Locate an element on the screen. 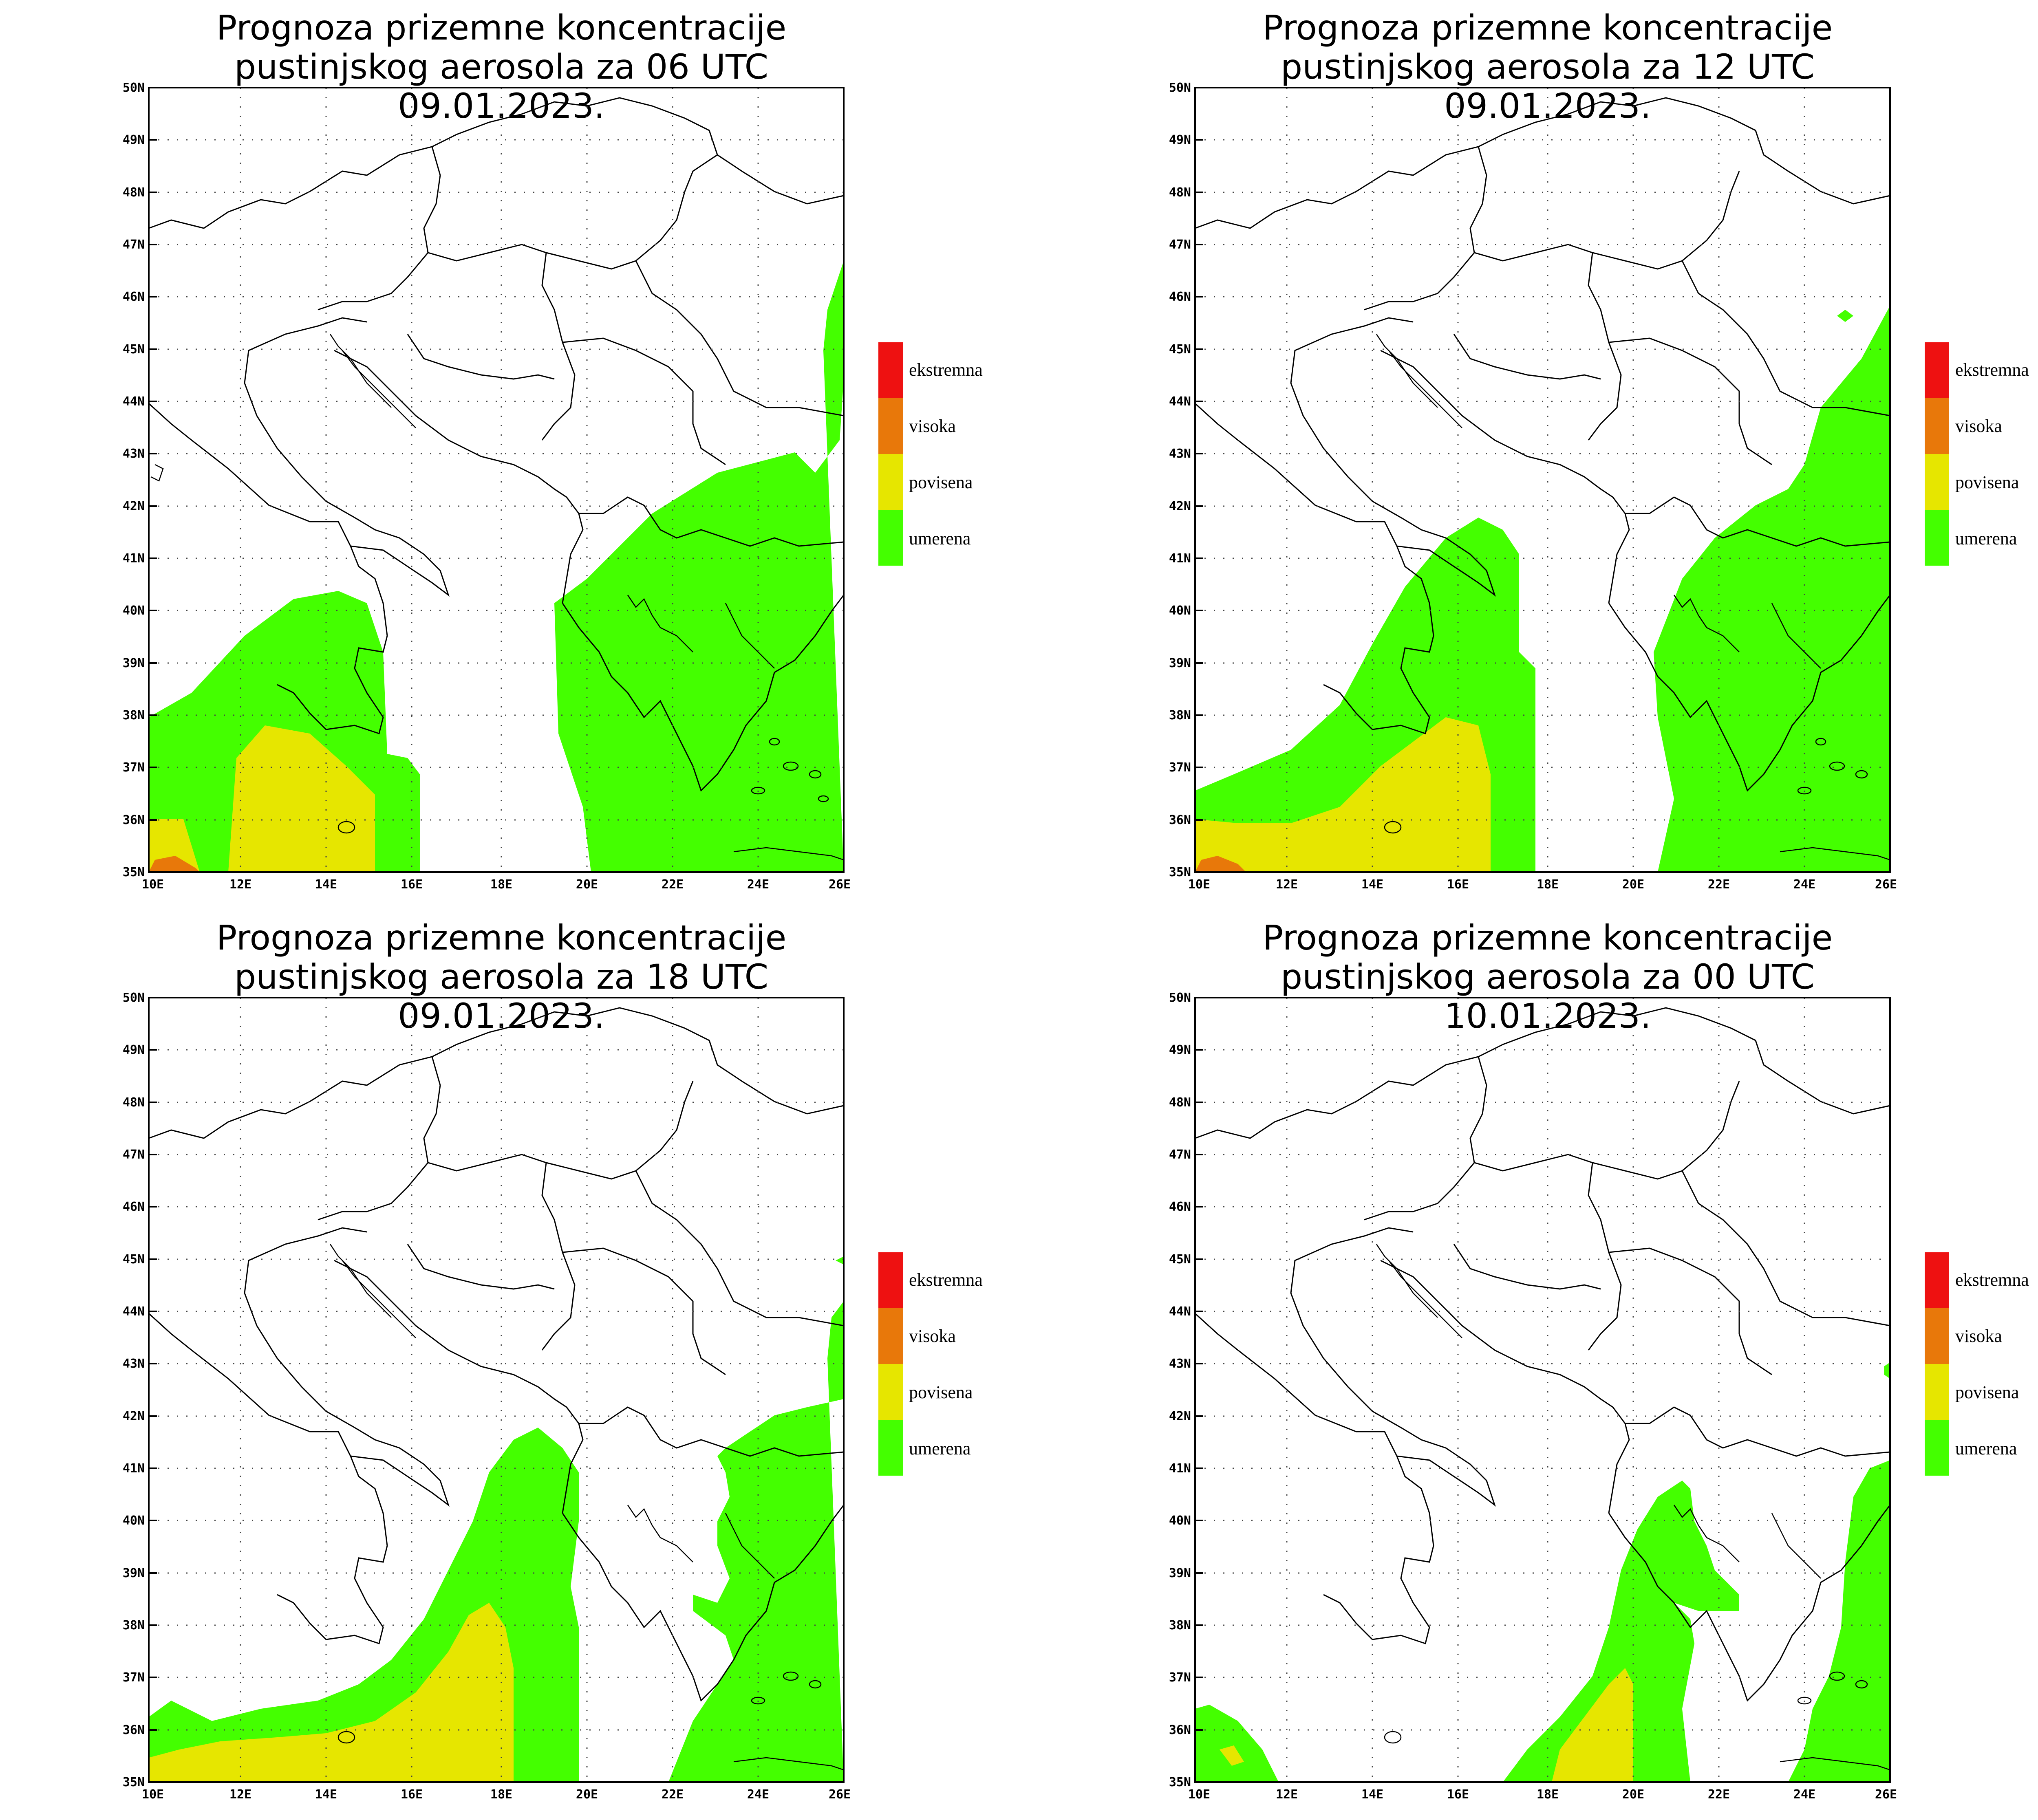 Image resolution: width=2038 pixels, height=1820 pixels. legend-swatch-ekstremna is located at coordinates (1937, 370).